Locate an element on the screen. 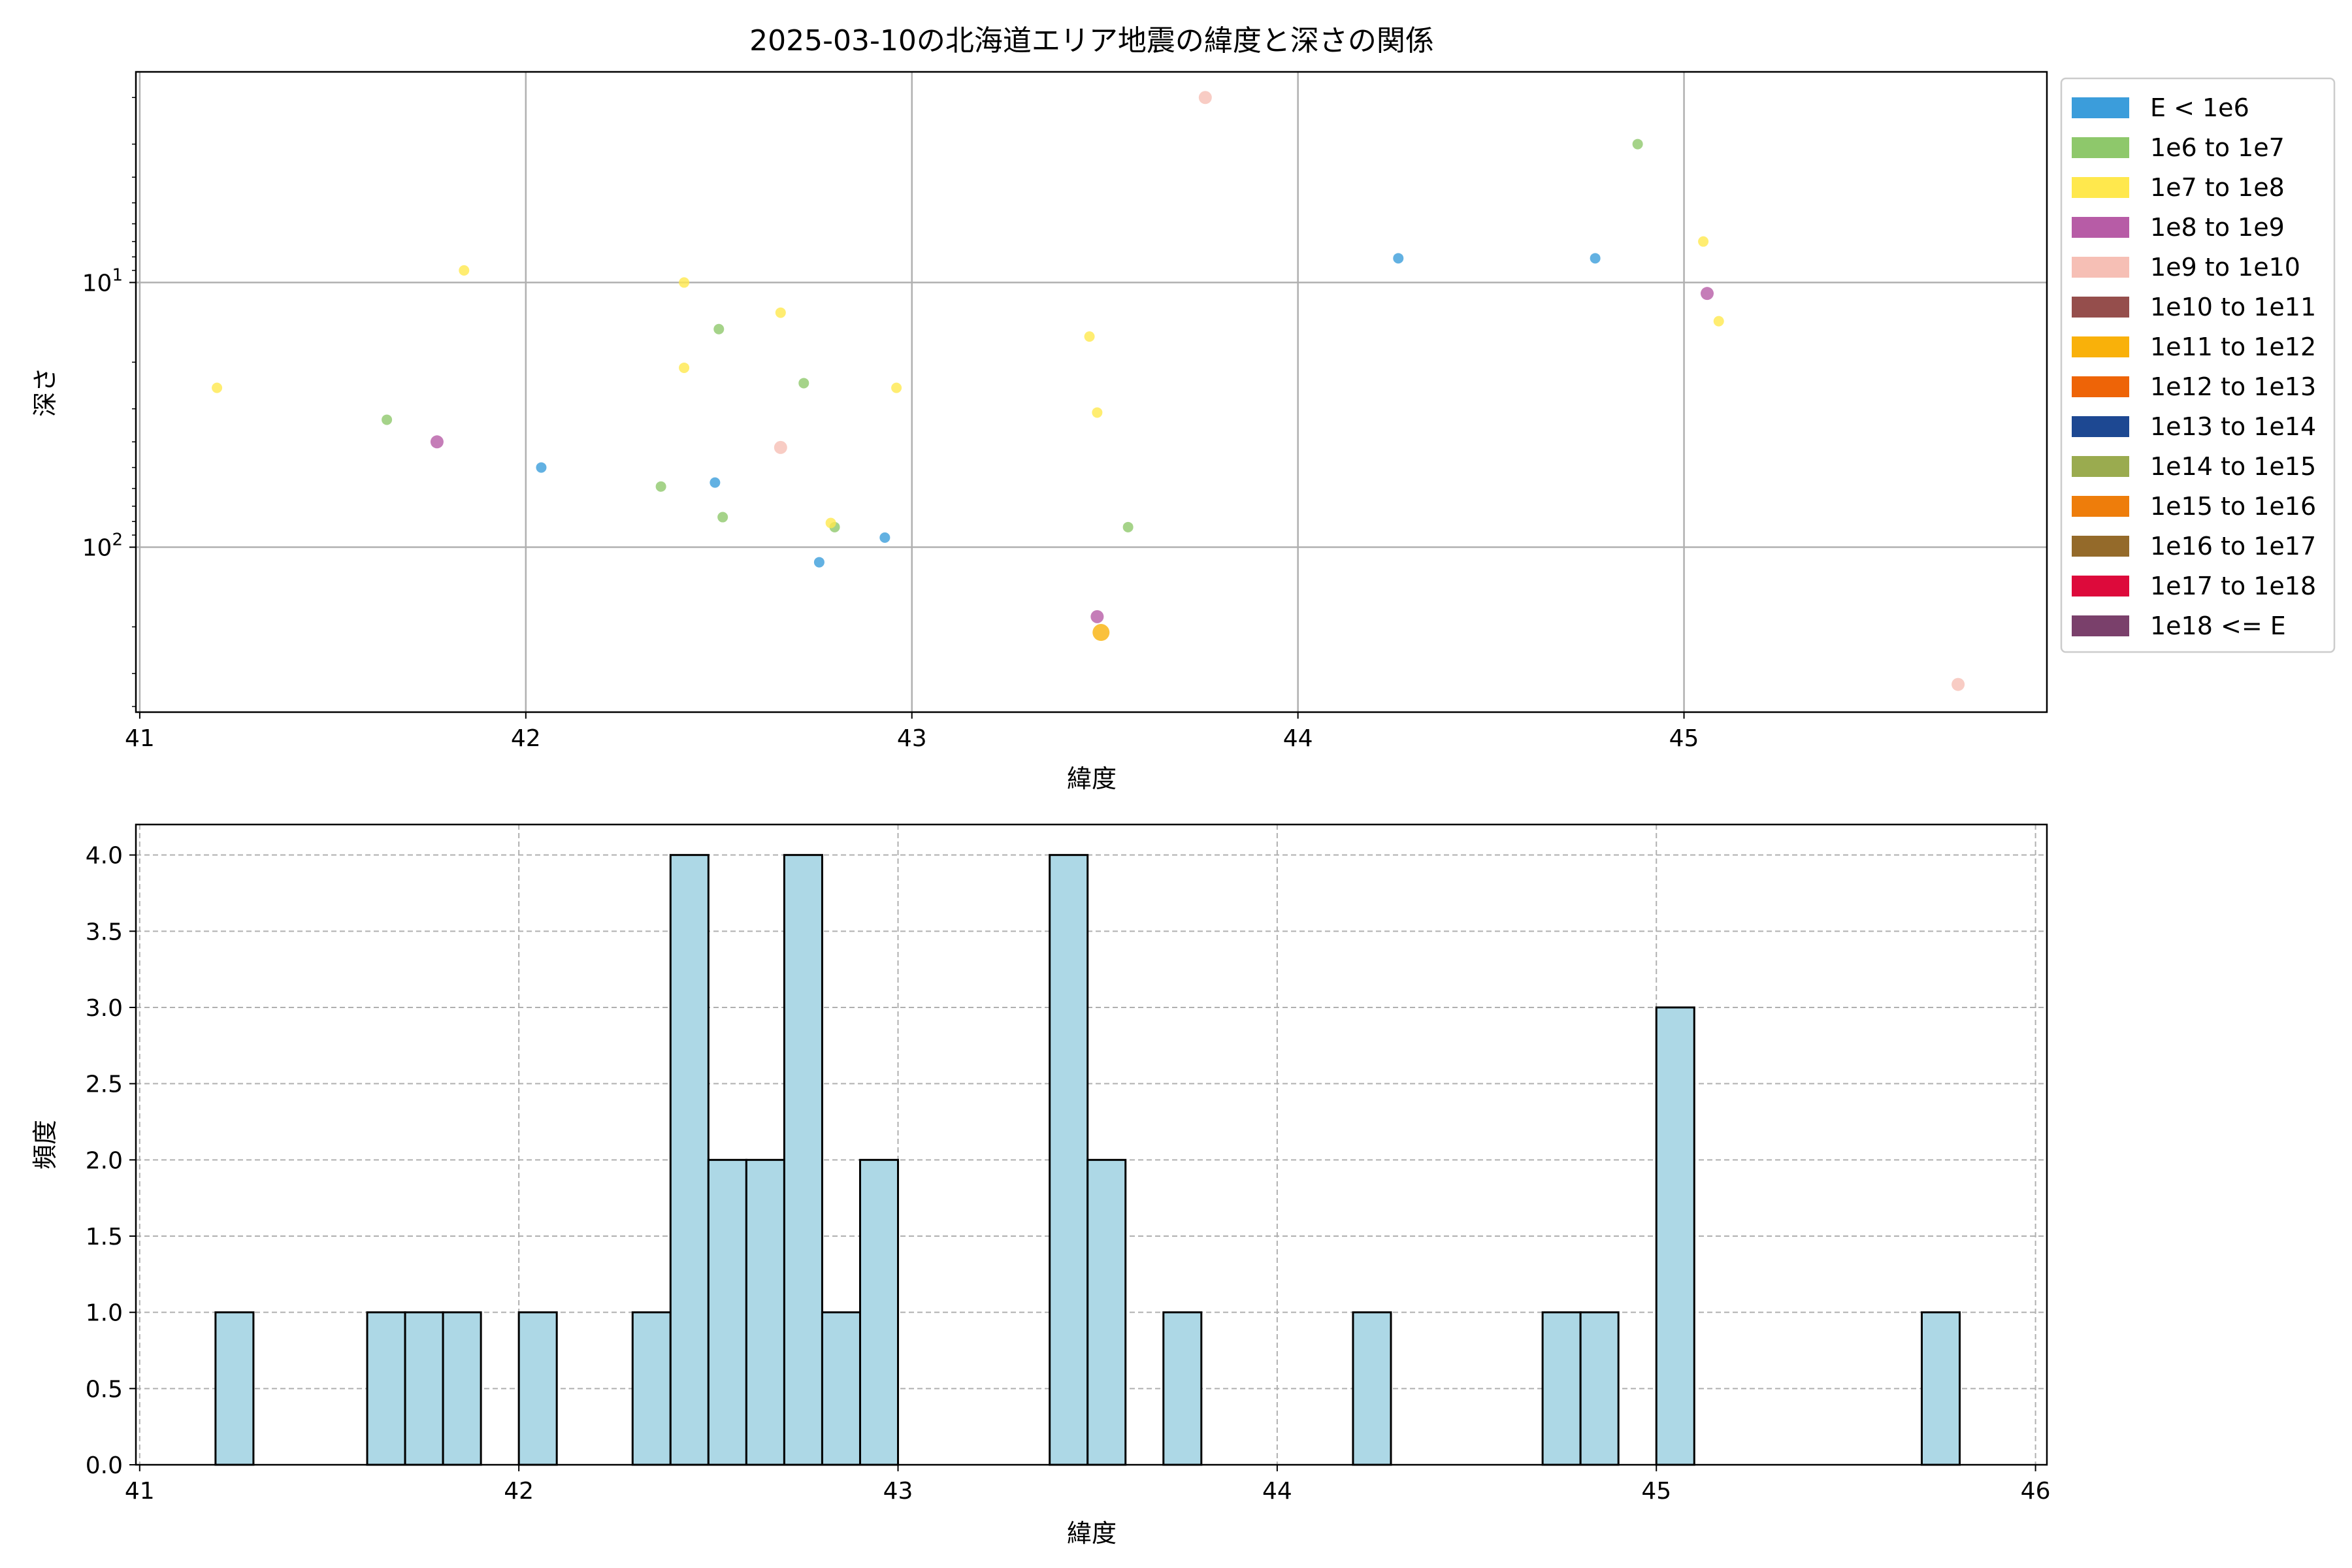 This screenshot has width=2352, height=1568. scatter-x-tick-label: 42 is located at coordinates (526, 738).